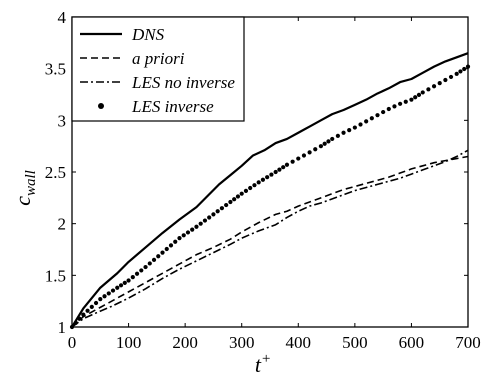 The image size is (486, 383). Describe the element at coordinates (62, 17) in the screenshot. I see `y-tick-label: 4` at that location.